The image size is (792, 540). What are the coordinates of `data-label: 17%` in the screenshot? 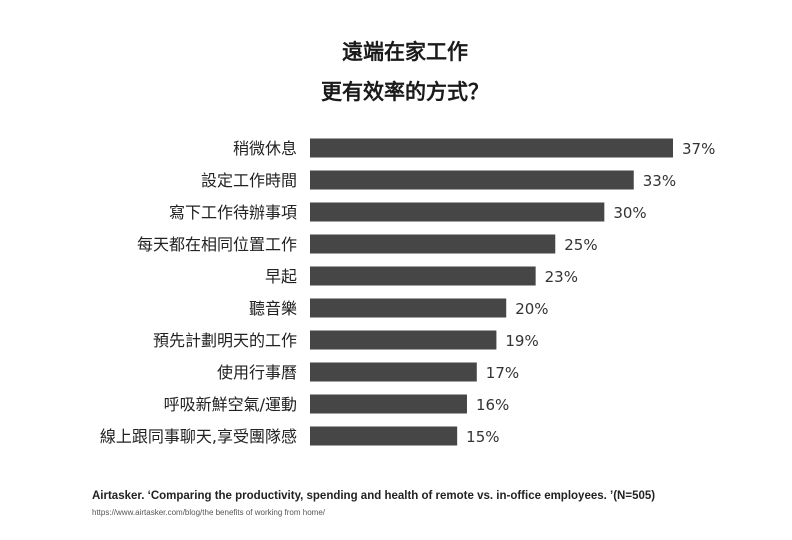 It's located at (502, 373).